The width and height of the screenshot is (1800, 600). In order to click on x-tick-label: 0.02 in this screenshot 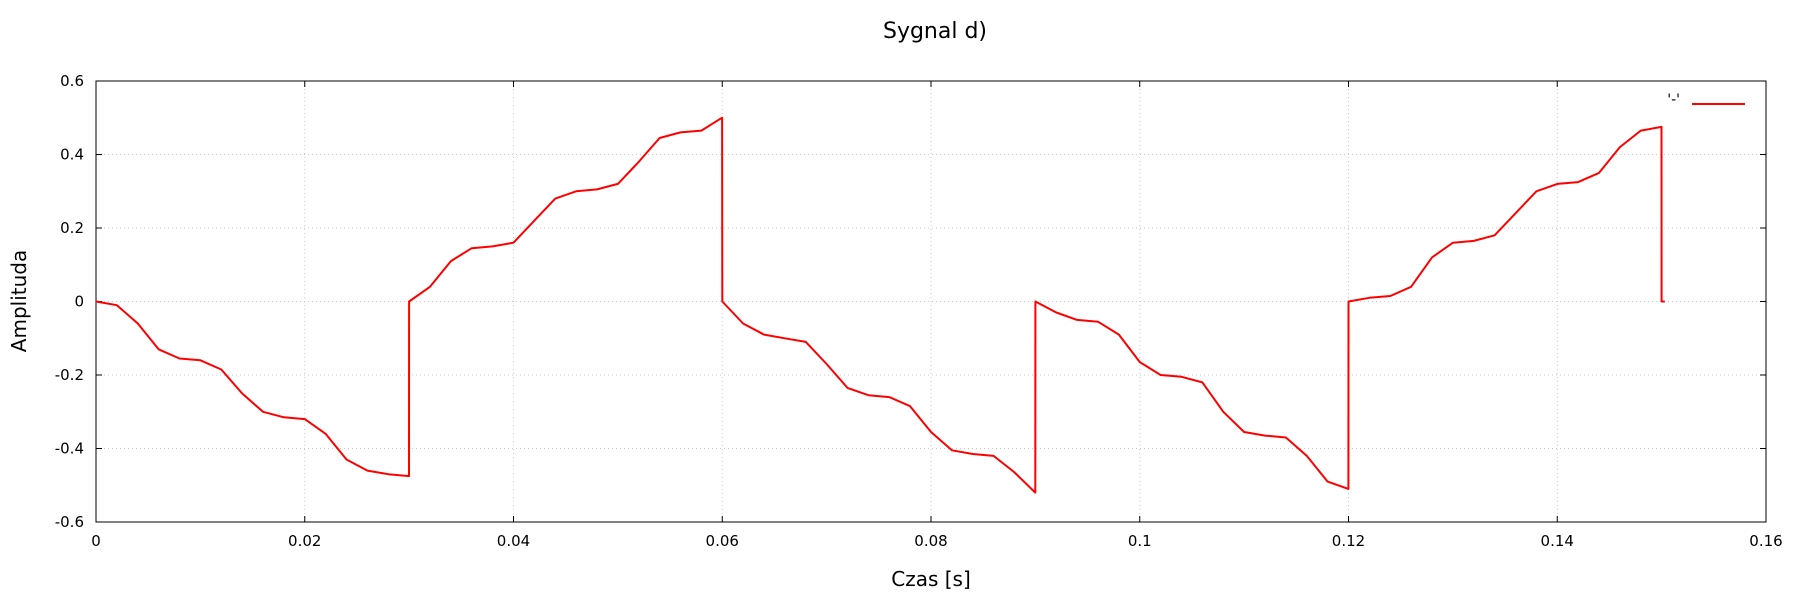, I will do `click(304, 541)`.